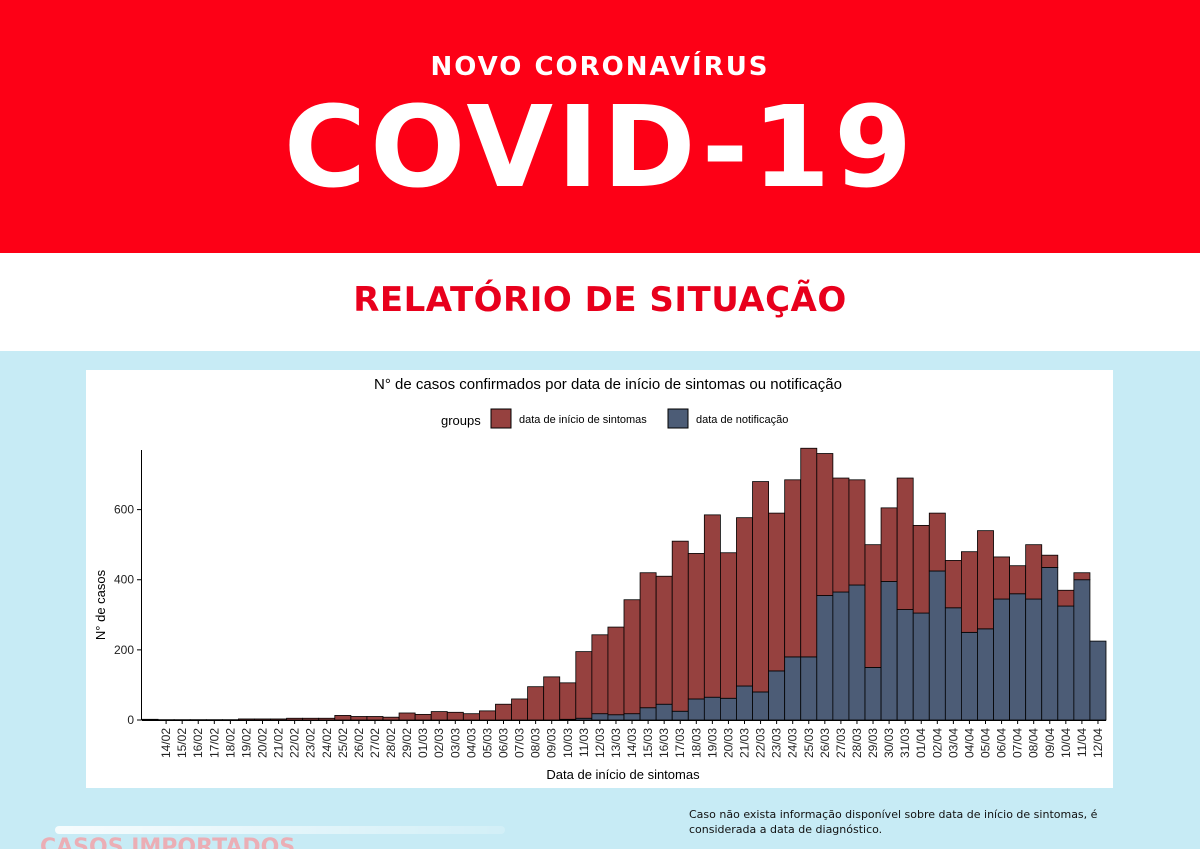  What do you see at coordinates (678, 418) in the screenshot?
I see `legend-swatch-notification` at bounding box center [678, 418].